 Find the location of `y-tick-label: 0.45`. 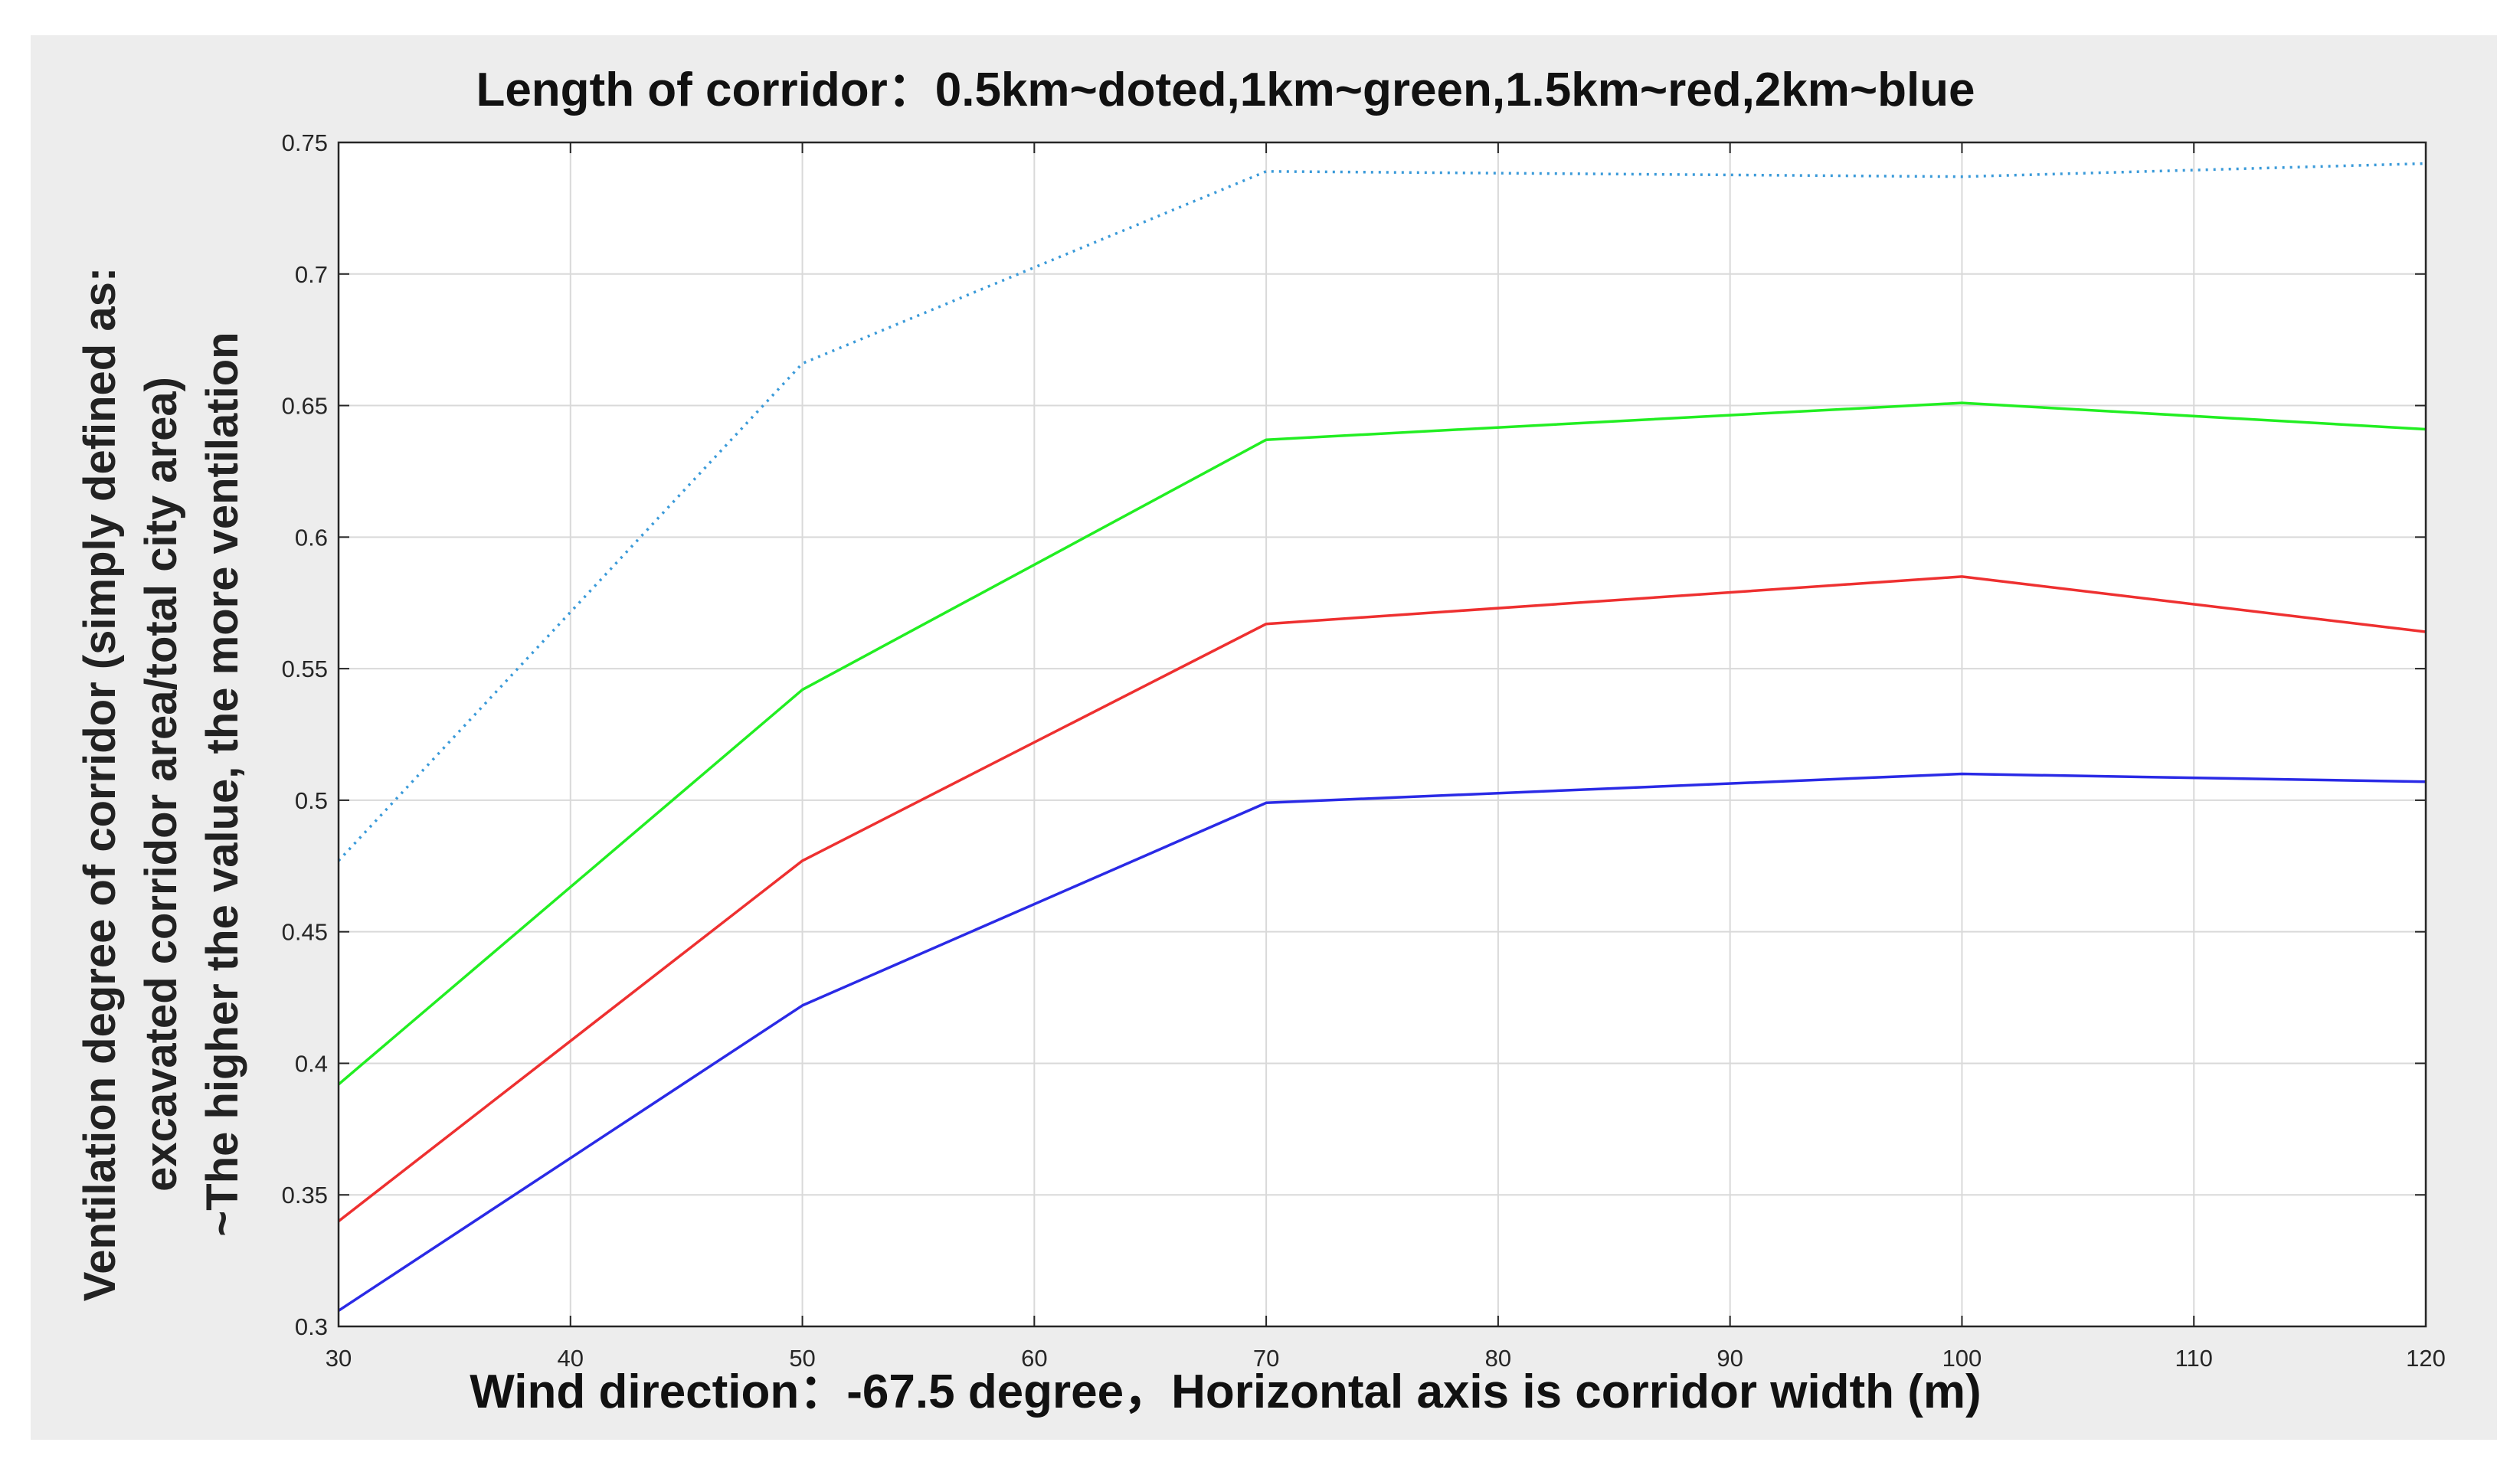

y-tick-label: 0.45 is located at coordinates (305, 933).